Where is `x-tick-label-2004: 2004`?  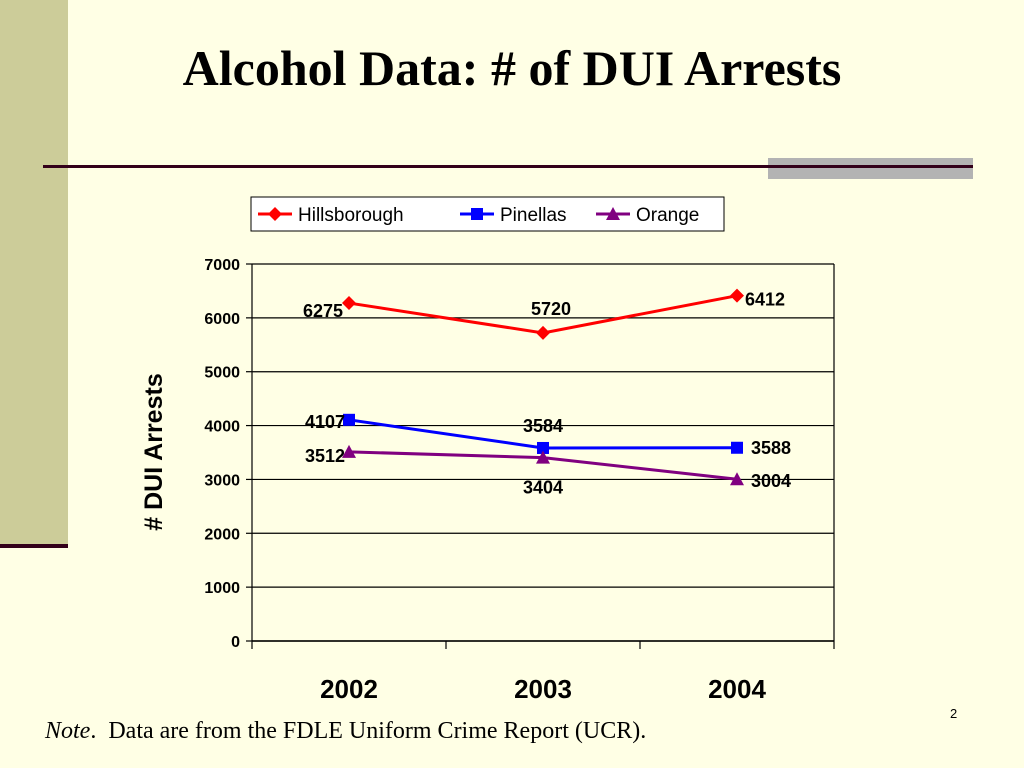 x-tick-label-2004: 2004 is located at coordinates (737, 689).